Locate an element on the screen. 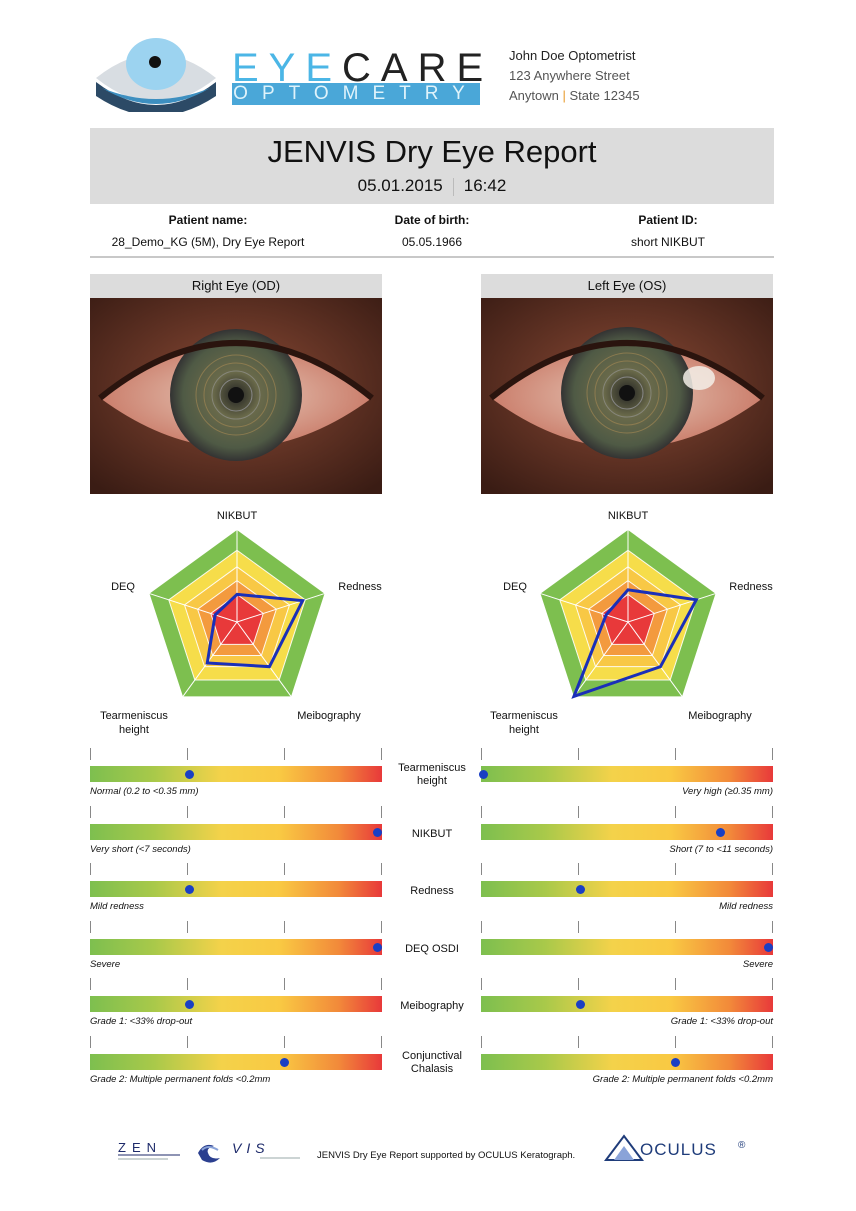  left-radar-label-tearmeniscus: Tearmeniscus height is located at coordinates (524, 723).